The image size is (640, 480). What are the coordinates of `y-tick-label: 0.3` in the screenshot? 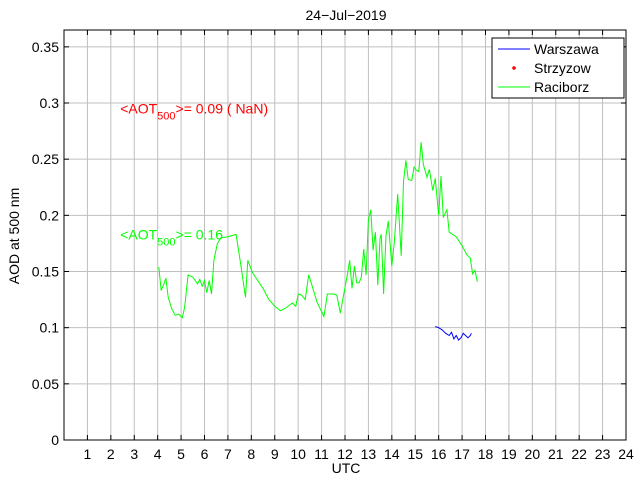 It's located at (50, 103).